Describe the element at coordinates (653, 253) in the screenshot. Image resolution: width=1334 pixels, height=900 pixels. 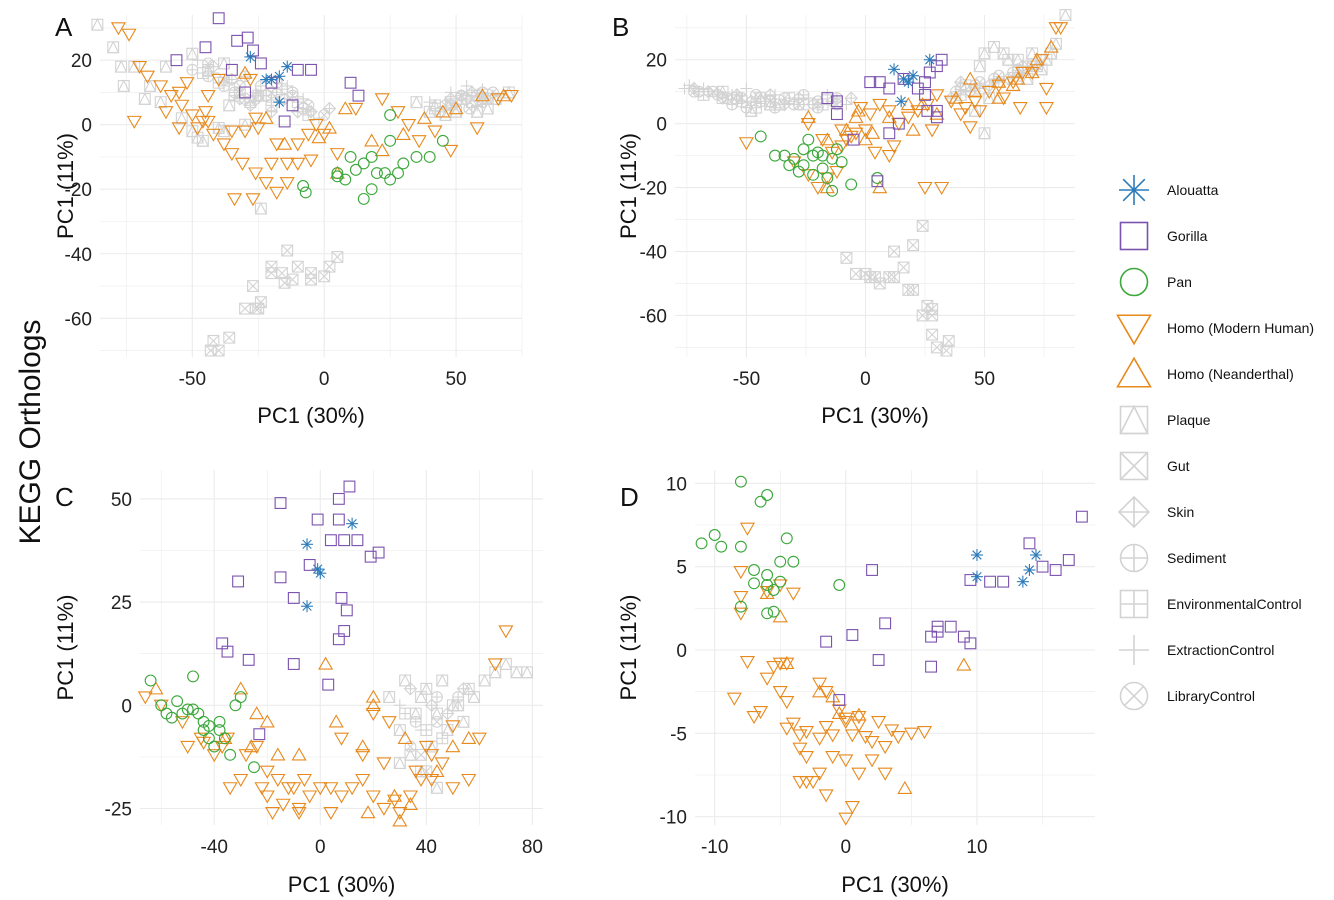
I see `y-tick-label: -40` at that location.